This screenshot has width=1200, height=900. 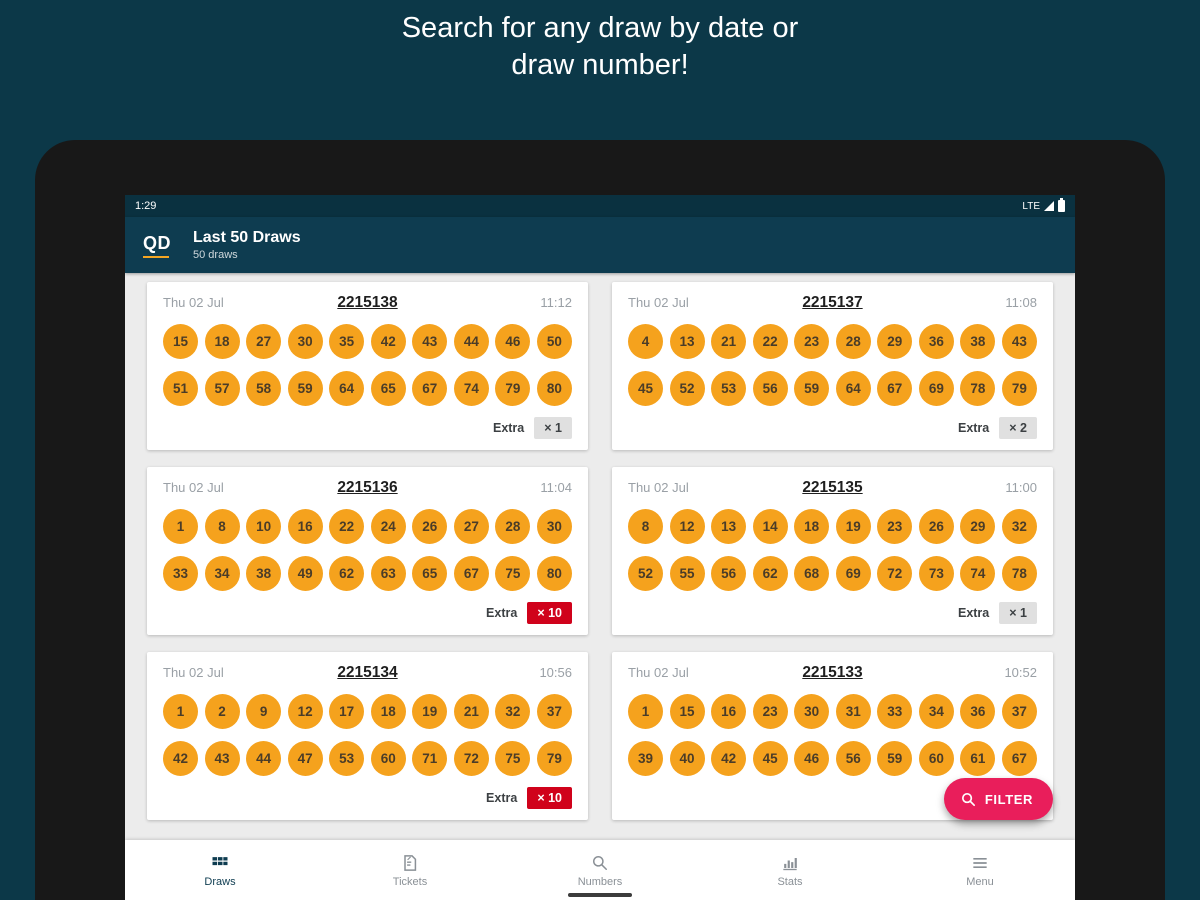 I want to click on extra-row: Extra × 2, so click(x=832, y=428).